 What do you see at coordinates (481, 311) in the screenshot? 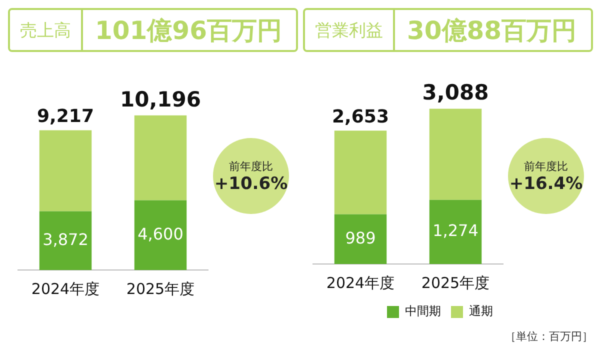
I see `legend-label: 通期` at bounding box center [481, 311].